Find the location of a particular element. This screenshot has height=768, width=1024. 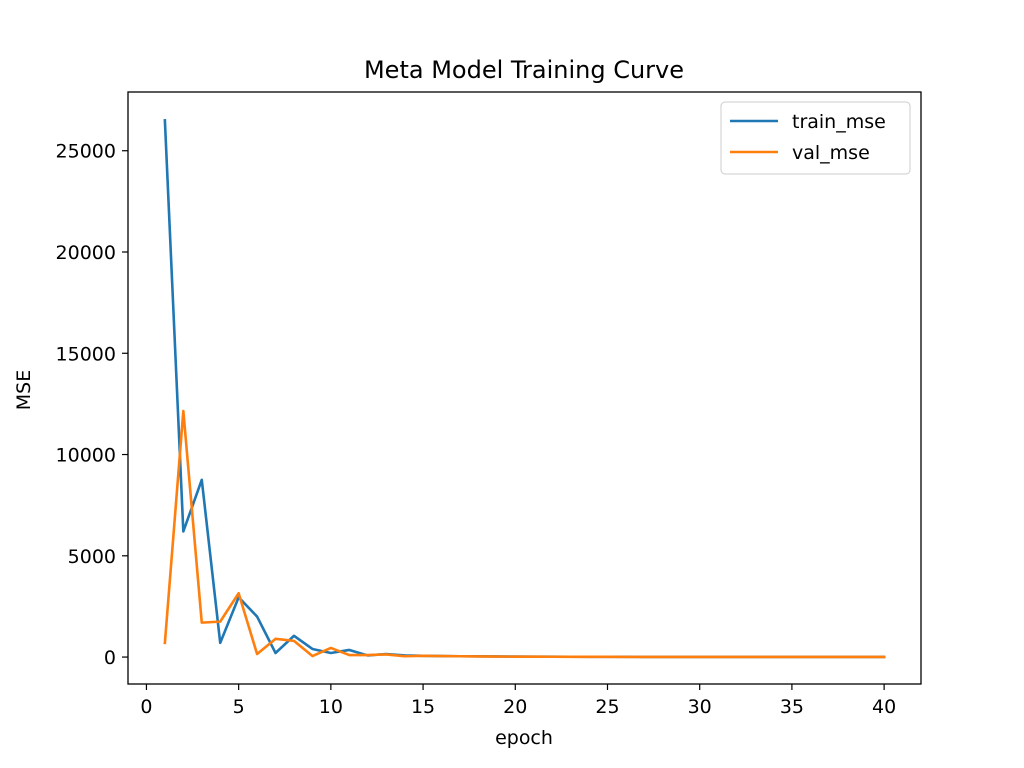

y-tick-label: 15000 is located at coordinates (86, 354).